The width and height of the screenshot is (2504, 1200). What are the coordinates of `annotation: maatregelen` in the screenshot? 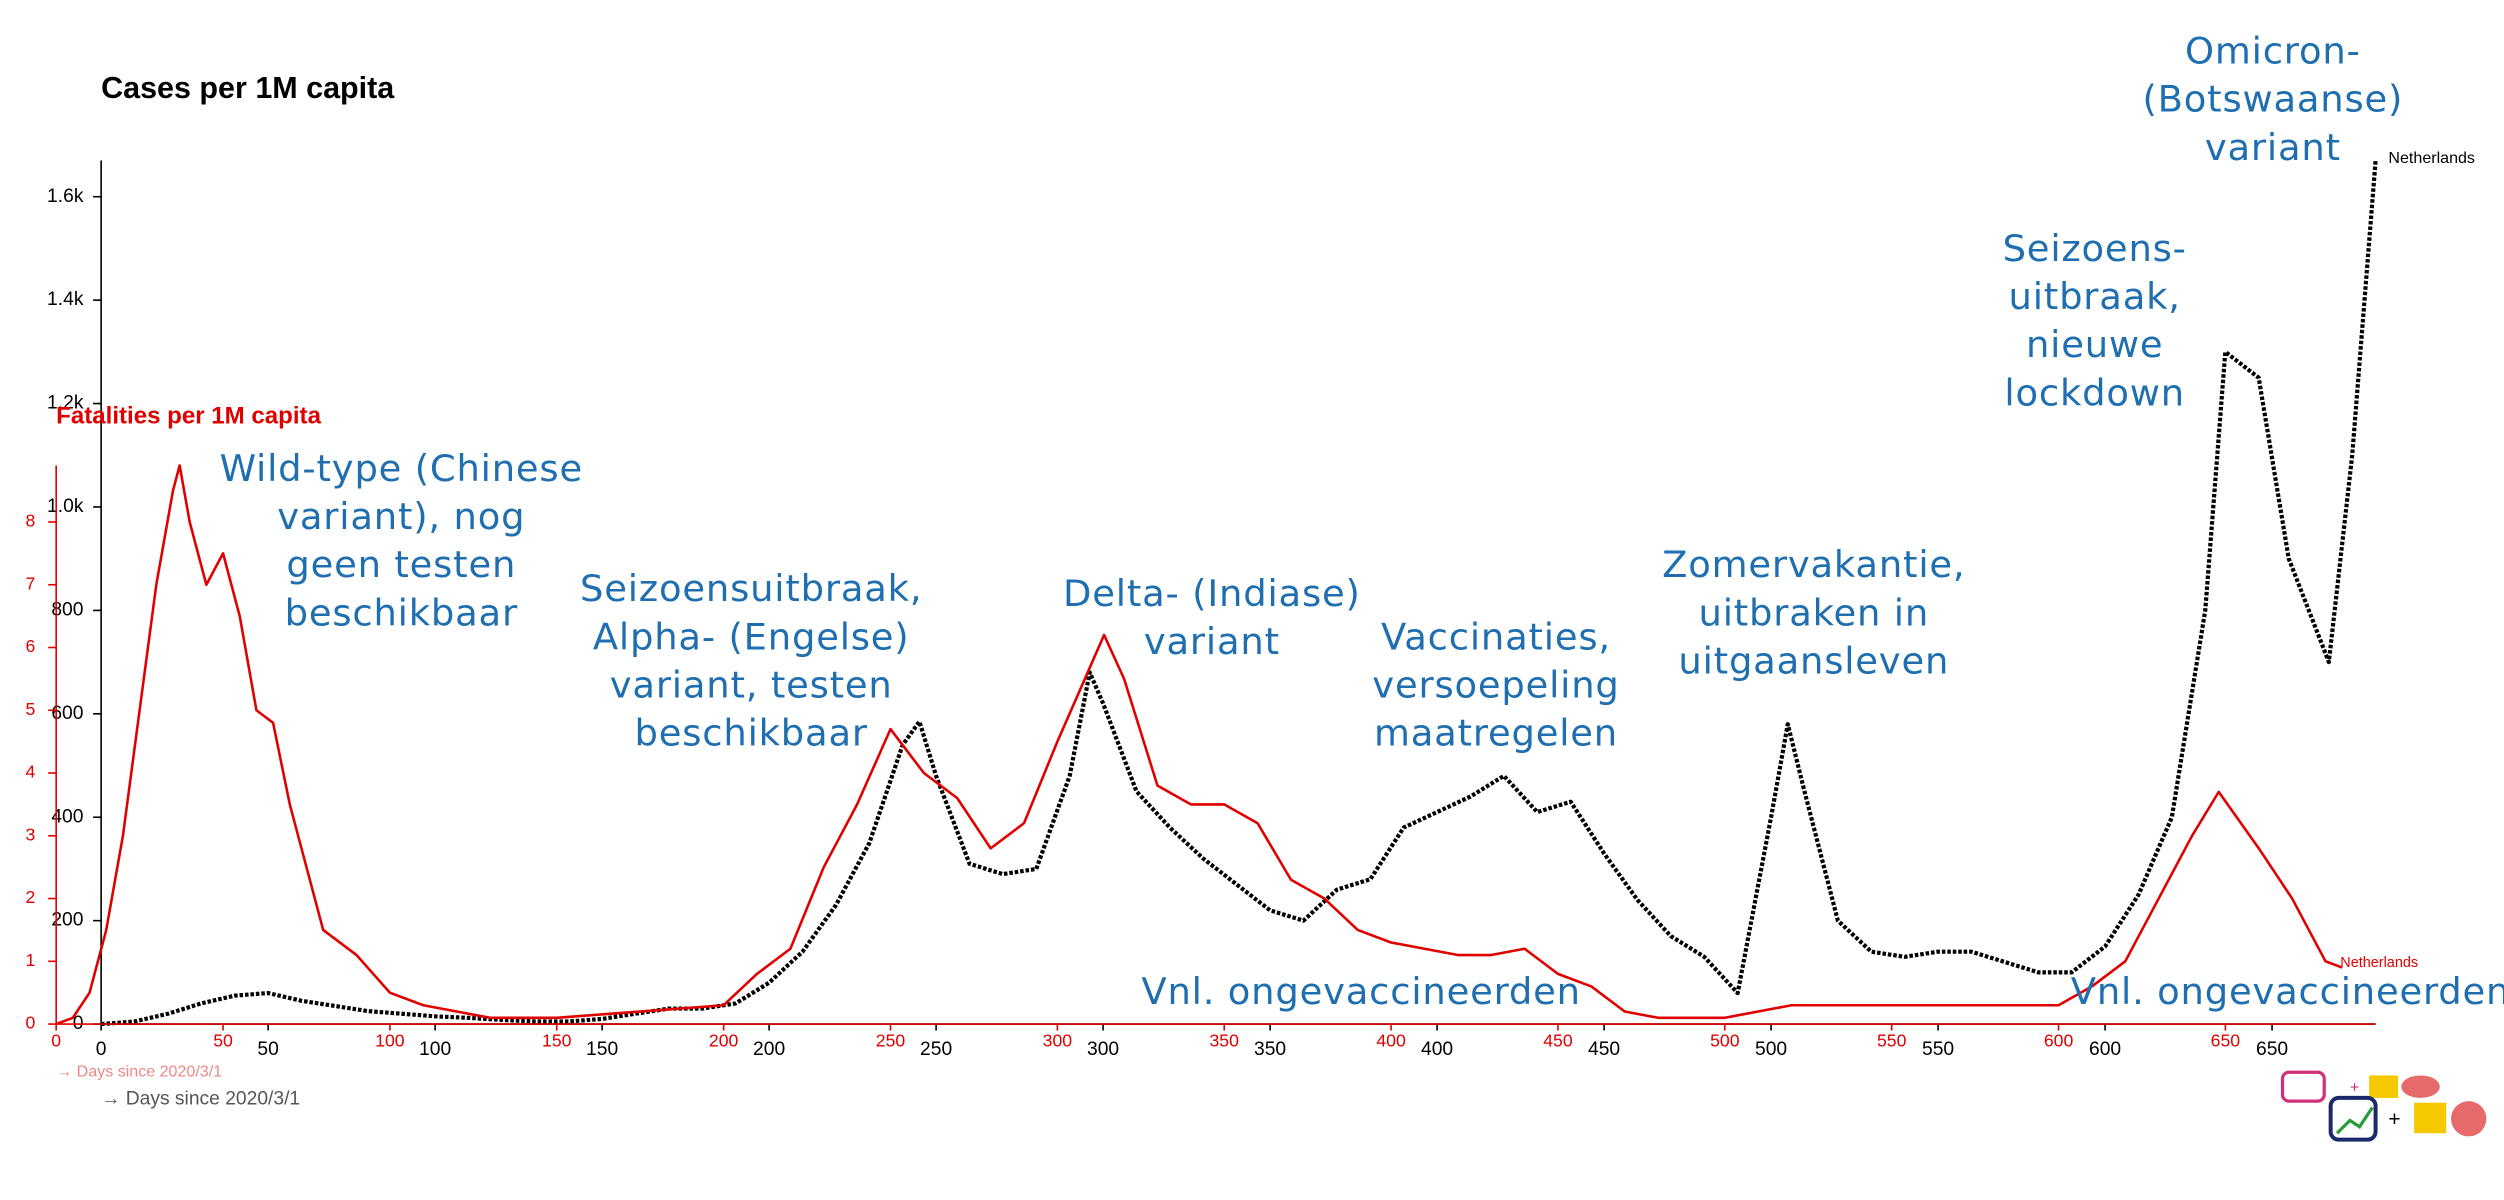 It's located at (1496, 733).